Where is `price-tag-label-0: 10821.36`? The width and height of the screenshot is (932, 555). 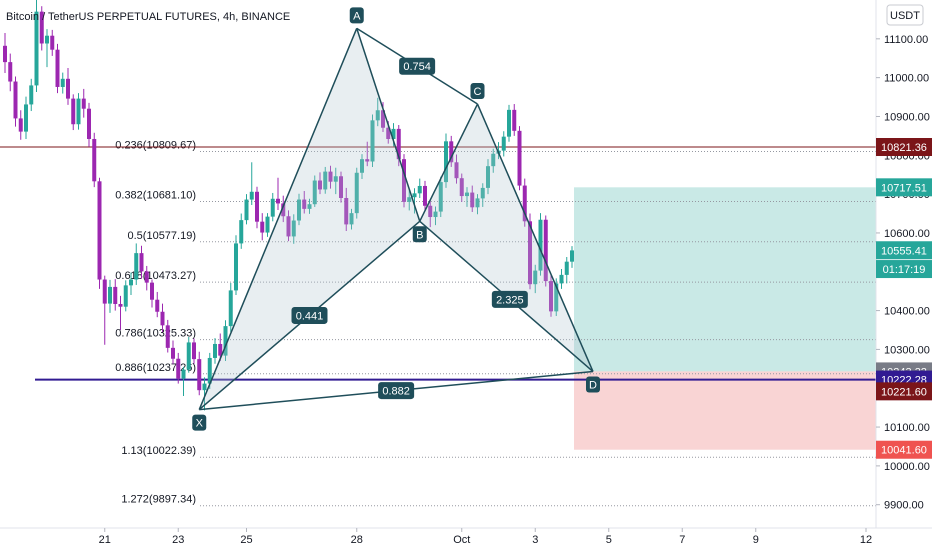 price-tag-label-0: 10821.36 is located at coordinates (904, 148).